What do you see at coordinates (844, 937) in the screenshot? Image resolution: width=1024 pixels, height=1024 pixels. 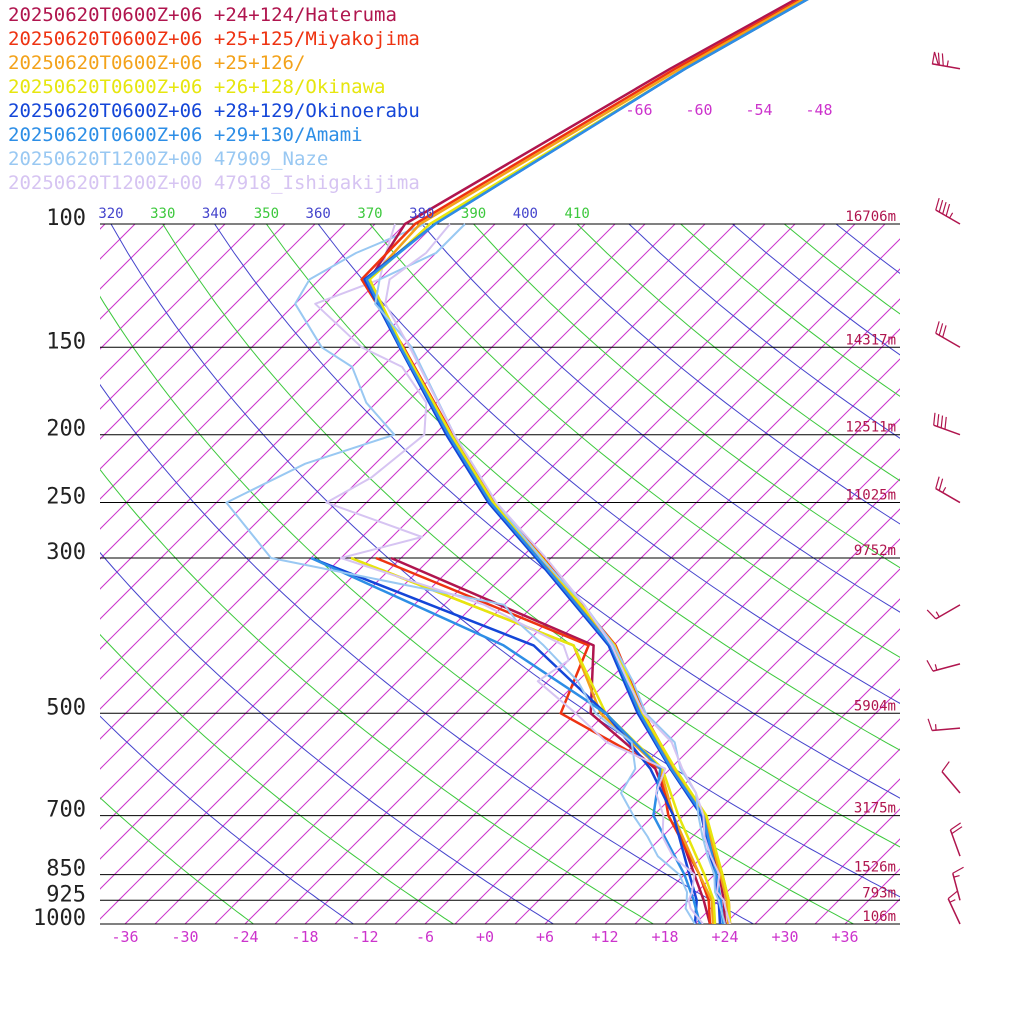 I see `temperature-tick-label: +36` at bounding box center [844, 937].